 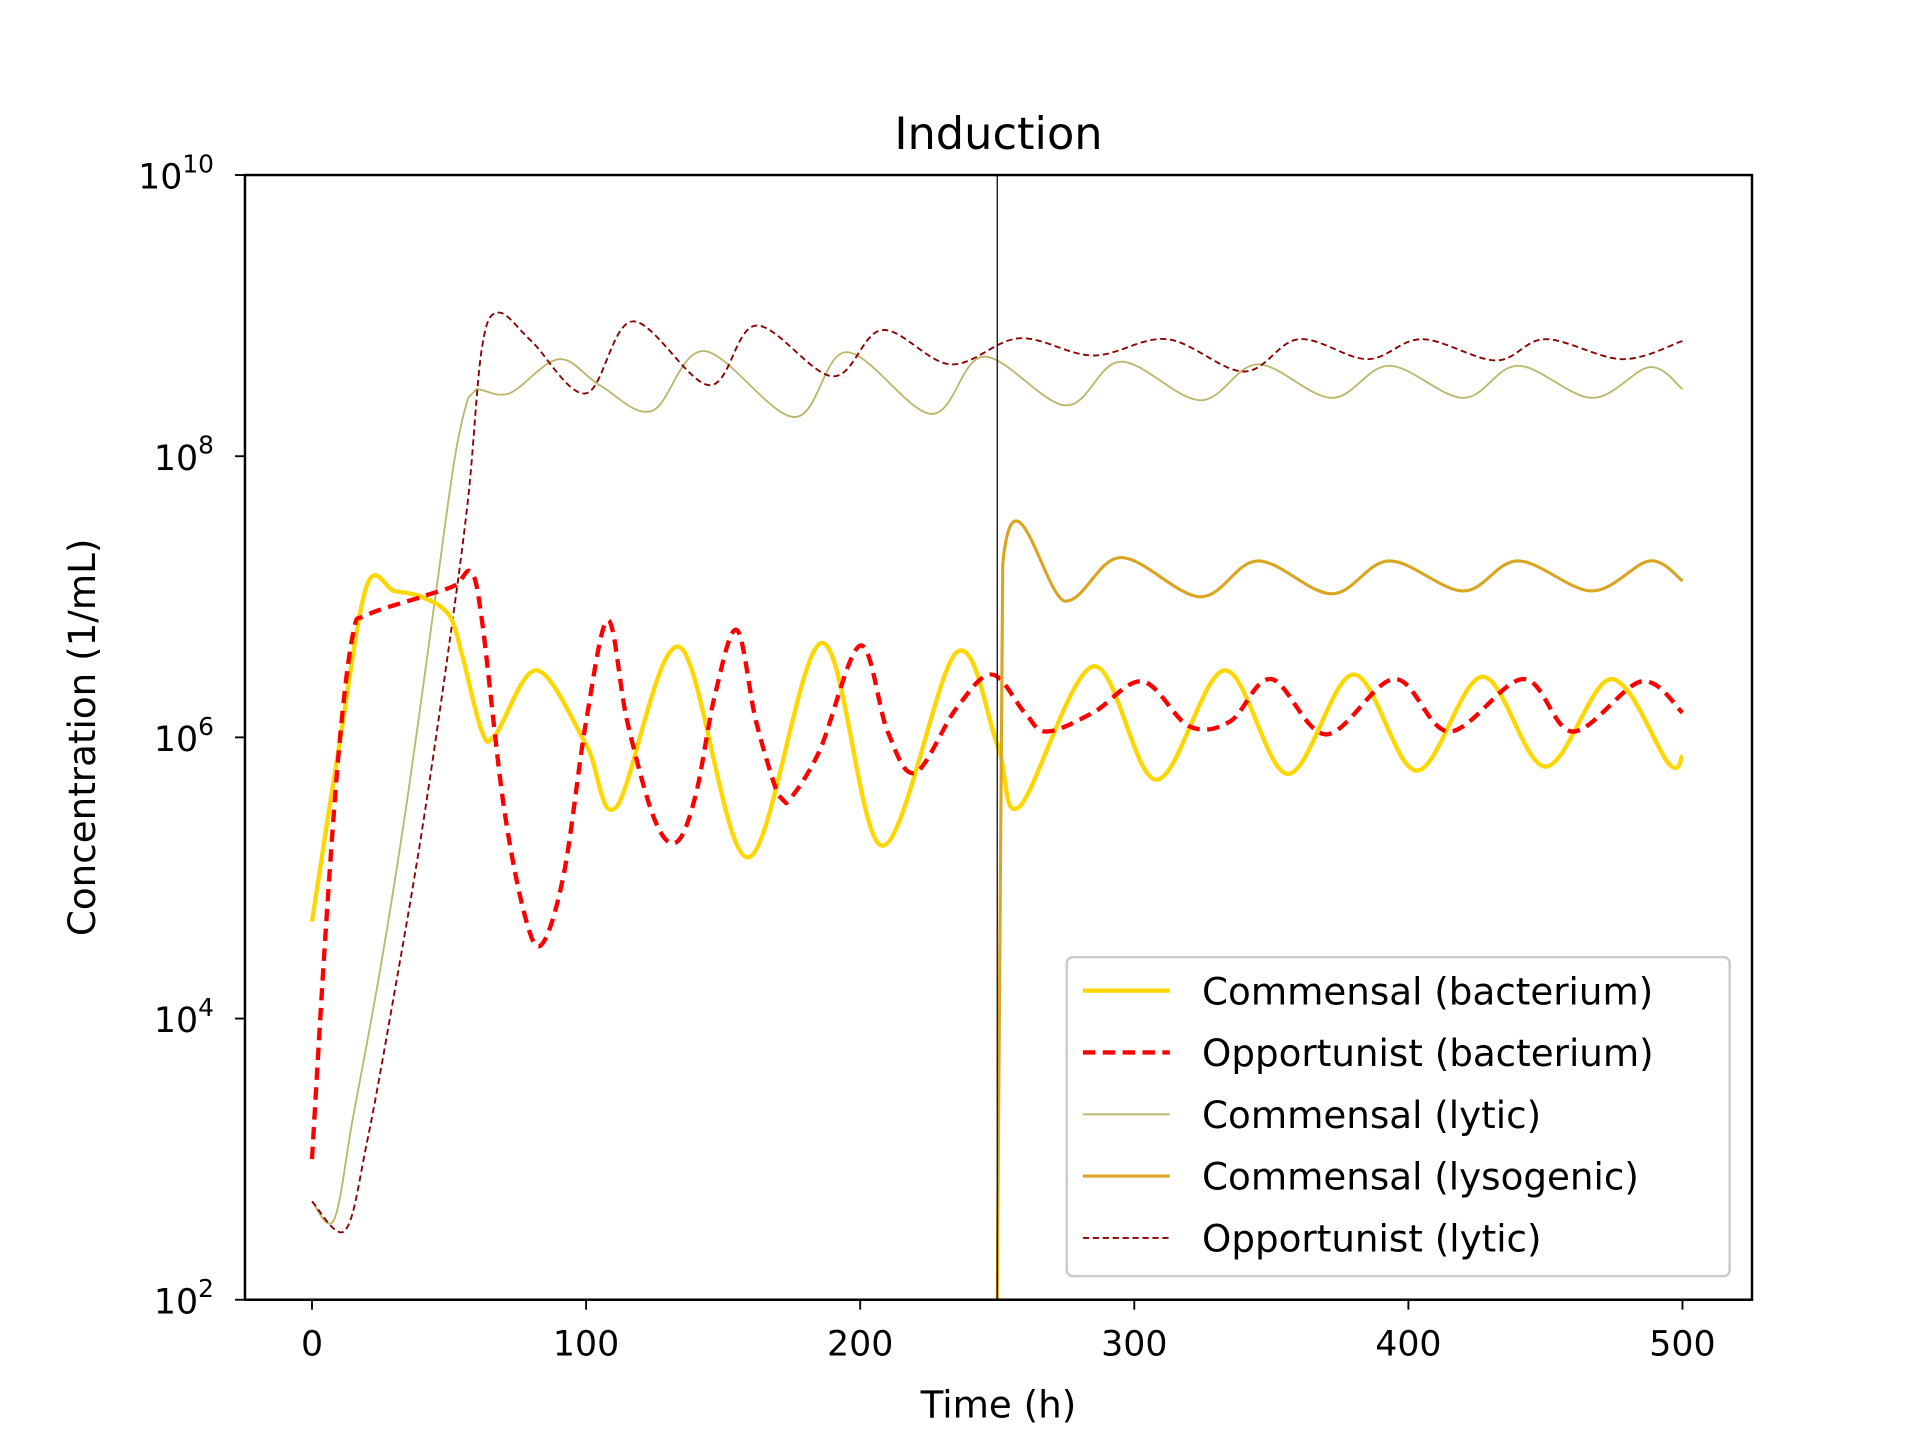 I want to click on y-axis: 10² 10⁴ 10⁶ 10⁸ 10¹⁰, so click(x=191, y=736).